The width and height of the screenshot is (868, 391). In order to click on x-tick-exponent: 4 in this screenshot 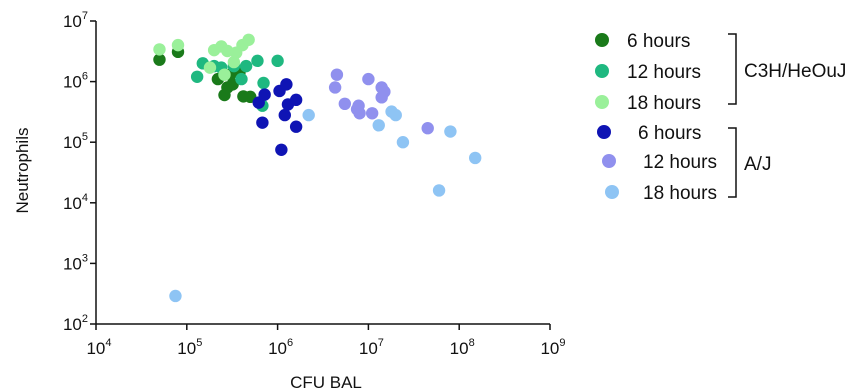, I will do `click(108, 343)`.